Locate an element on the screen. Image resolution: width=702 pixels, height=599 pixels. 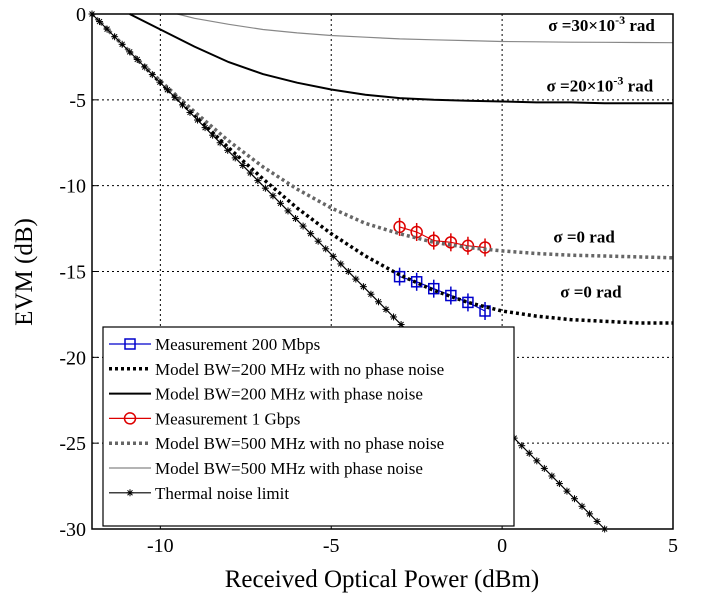
legend-item: Model BW=500 MHz with phase noise is located at coordinates (266, 468).